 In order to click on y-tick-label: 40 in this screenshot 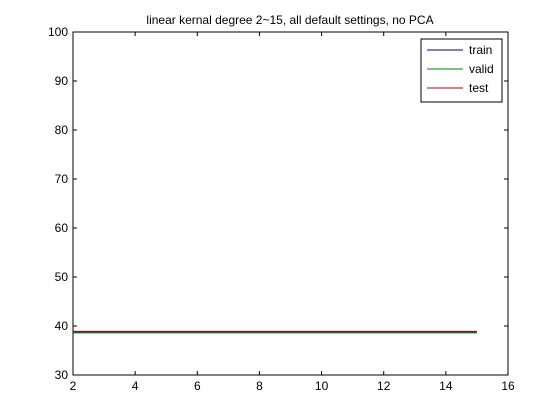, I will do `click(62, 326)`.